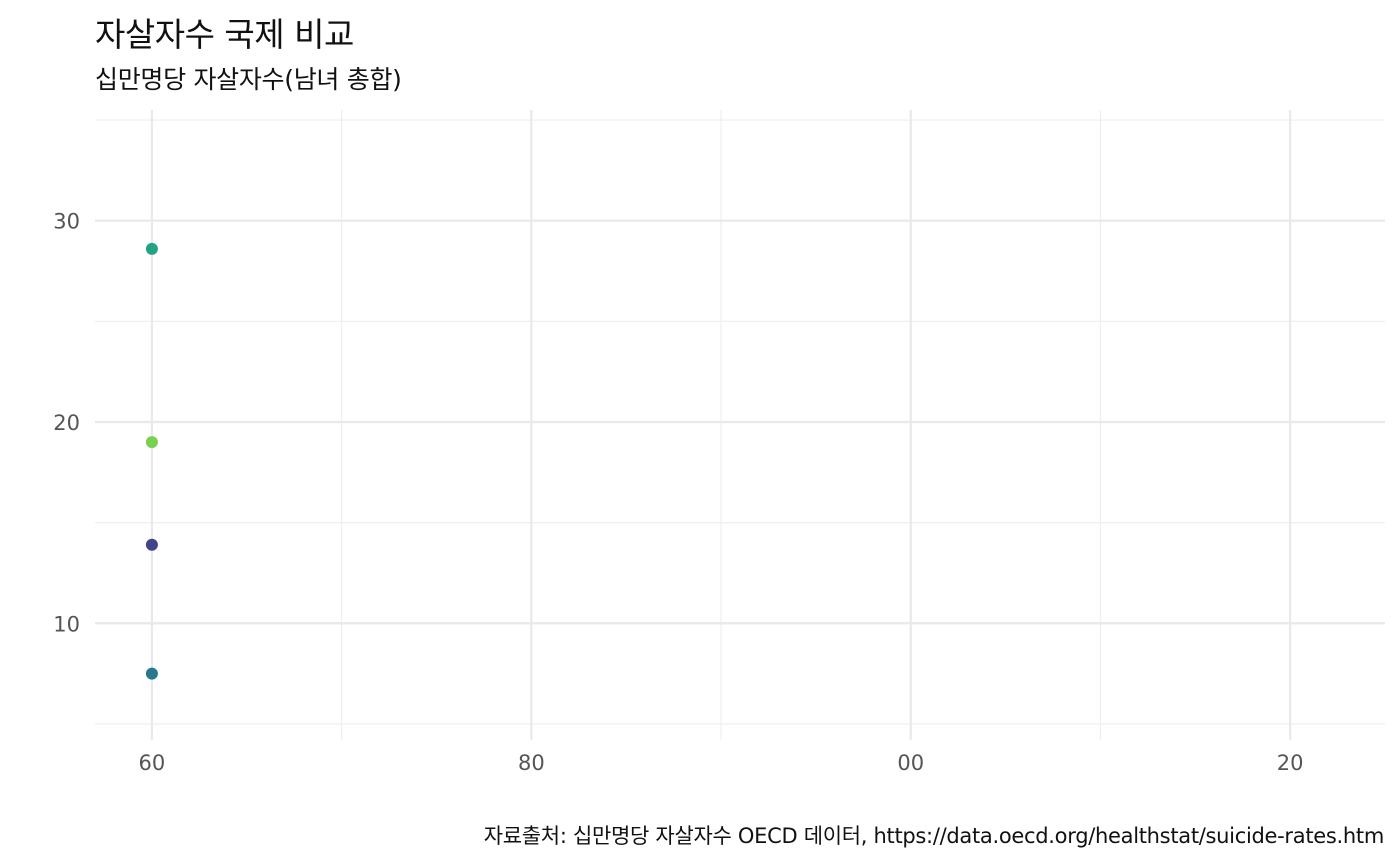  What do you see at coordinates (721, 763) in the screenshot?
I see `x-axis-tick-labels: 60 80 00 20` at bounding box center [721, 763].